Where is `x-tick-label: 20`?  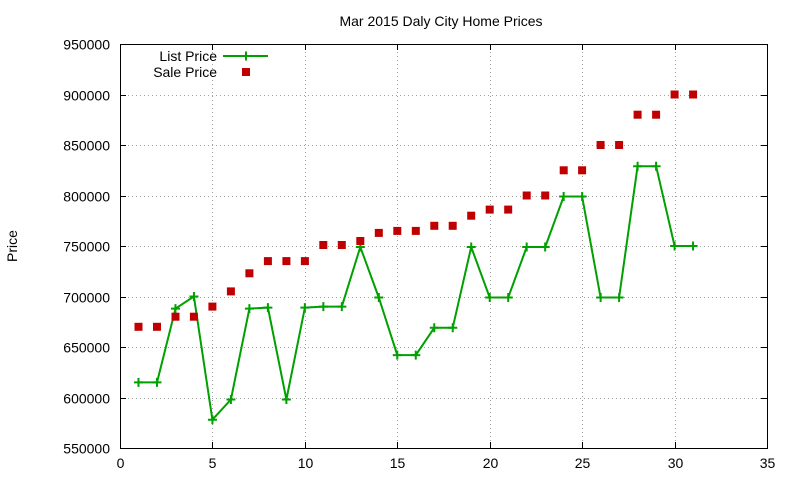 x-tick-label: 20 is located at coordinates (491, 463).